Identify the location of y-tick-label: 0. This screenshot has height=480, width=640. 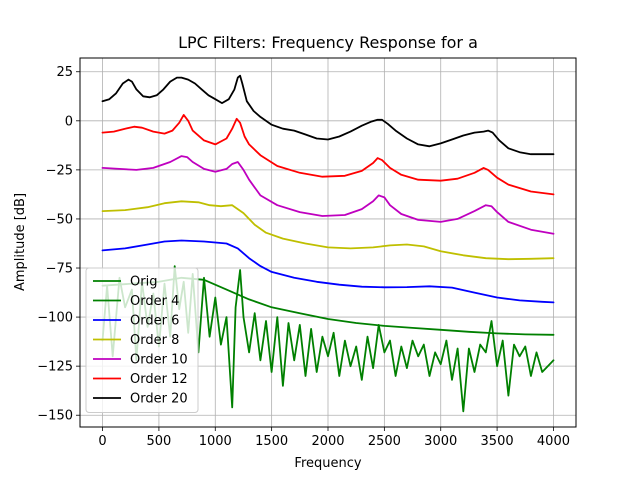
(69, 121).